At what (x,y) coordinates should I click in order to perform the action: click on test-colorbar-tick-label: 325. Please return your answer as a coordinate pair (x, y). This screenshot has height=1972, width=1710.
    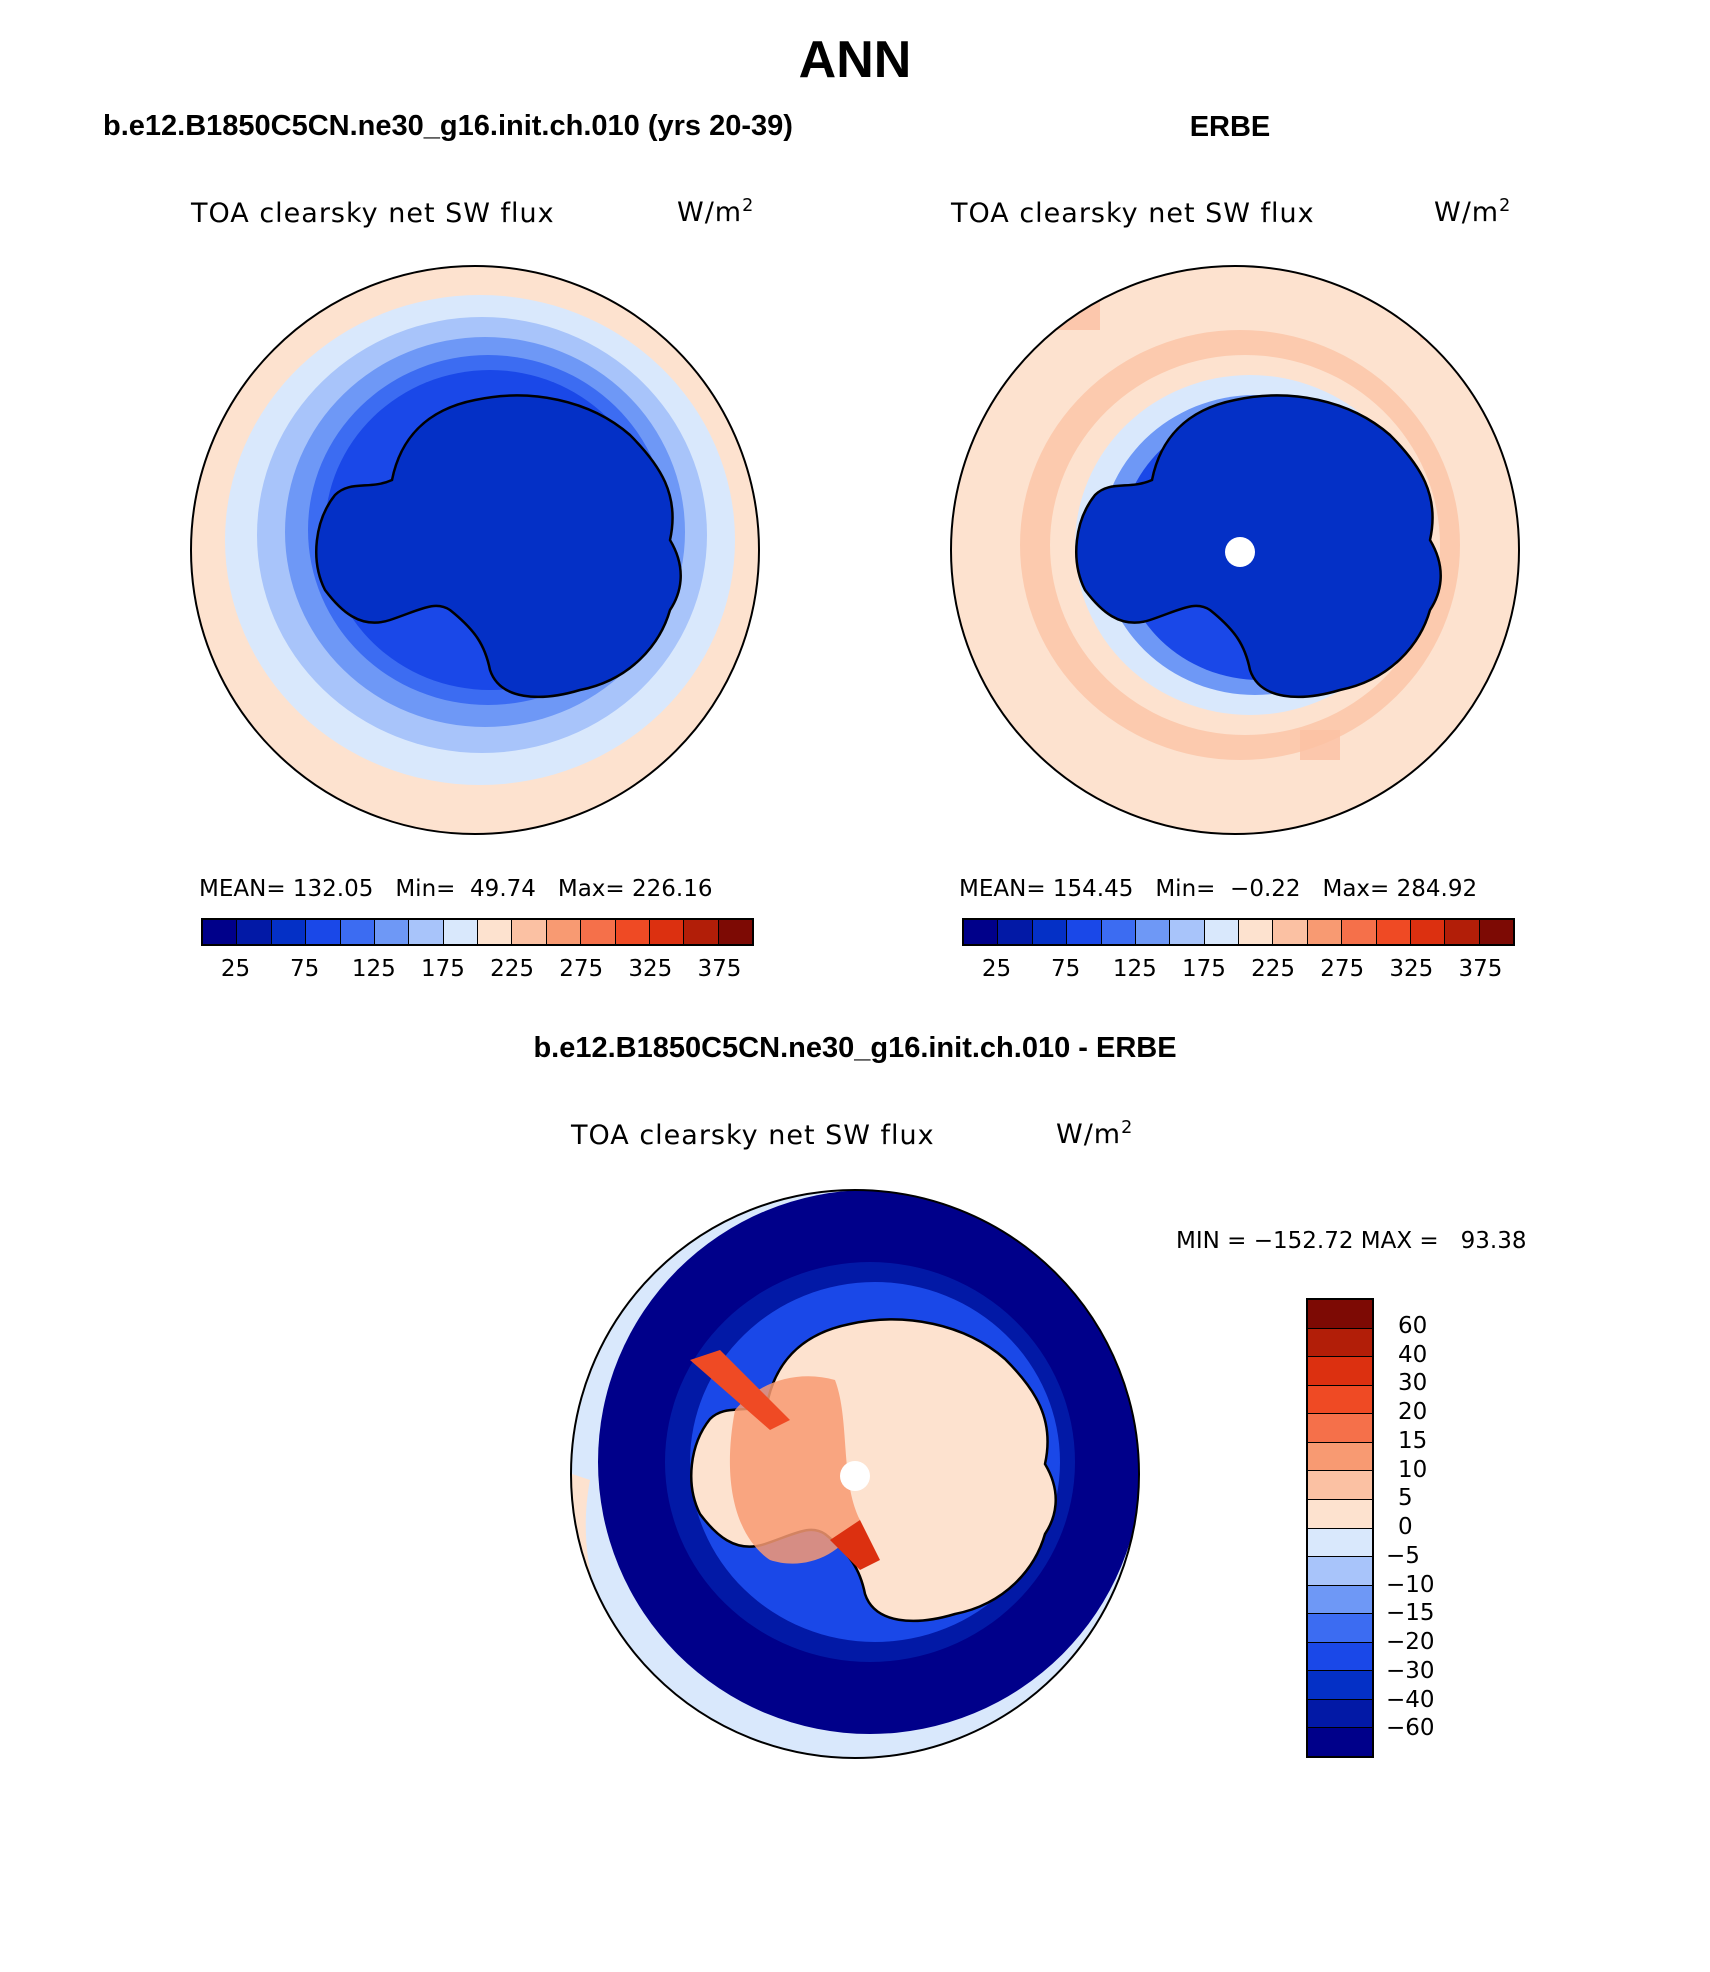
    Looking at the image, I should click on (650, 969).